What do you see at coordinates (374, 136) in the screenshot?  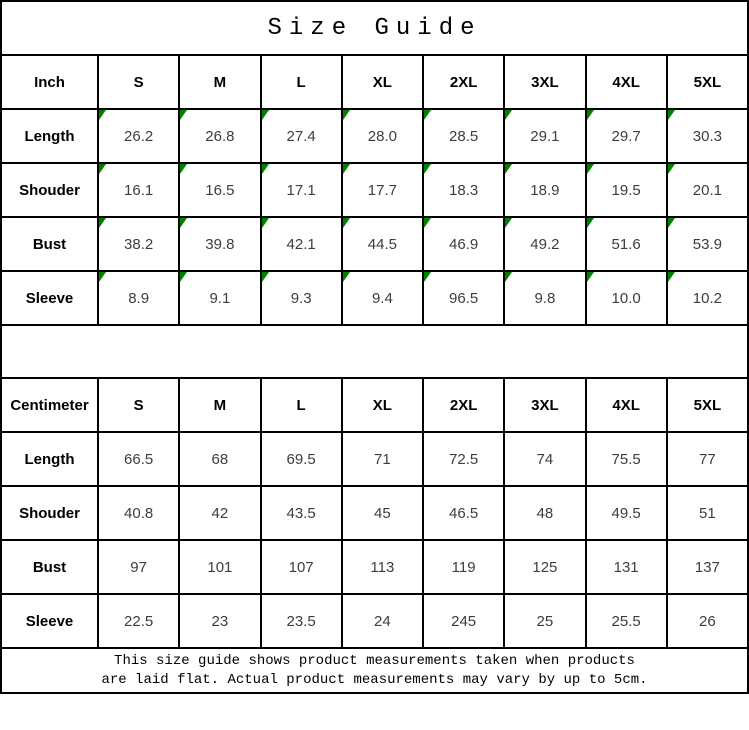 I see `measurement-row: Length 26.2 26.8 27.4 28.0 28.5 29.1 29.7 30.3` at bounding box center [374, 136].